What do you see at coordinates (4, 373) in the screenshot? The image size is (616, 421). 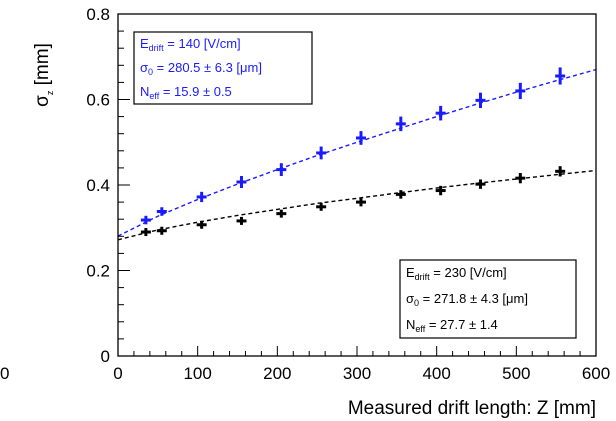 I see `stray-tick-label: 0` at bounding box center [4, 373].